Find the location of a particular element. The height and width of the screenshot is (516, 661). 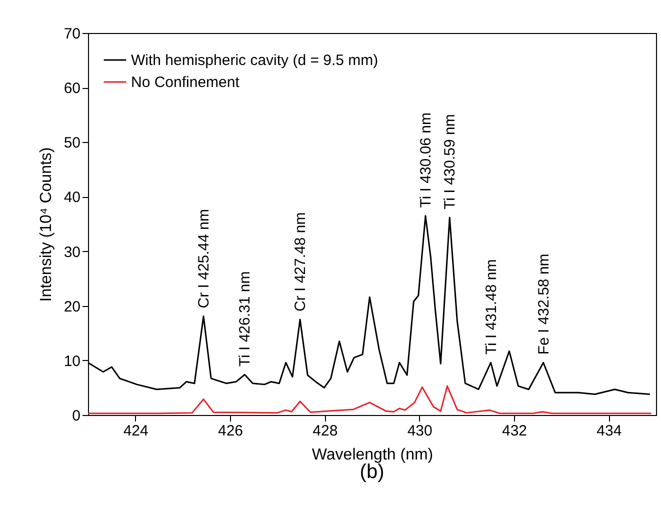

annotation: Fe I 432.58 nm is located at coordinates (543, 304).